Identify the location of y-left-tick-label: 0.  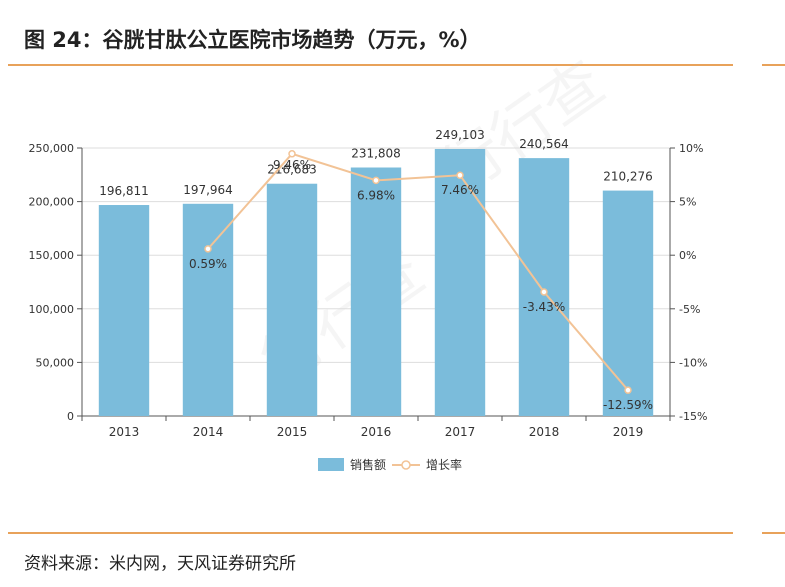
(70, 416).